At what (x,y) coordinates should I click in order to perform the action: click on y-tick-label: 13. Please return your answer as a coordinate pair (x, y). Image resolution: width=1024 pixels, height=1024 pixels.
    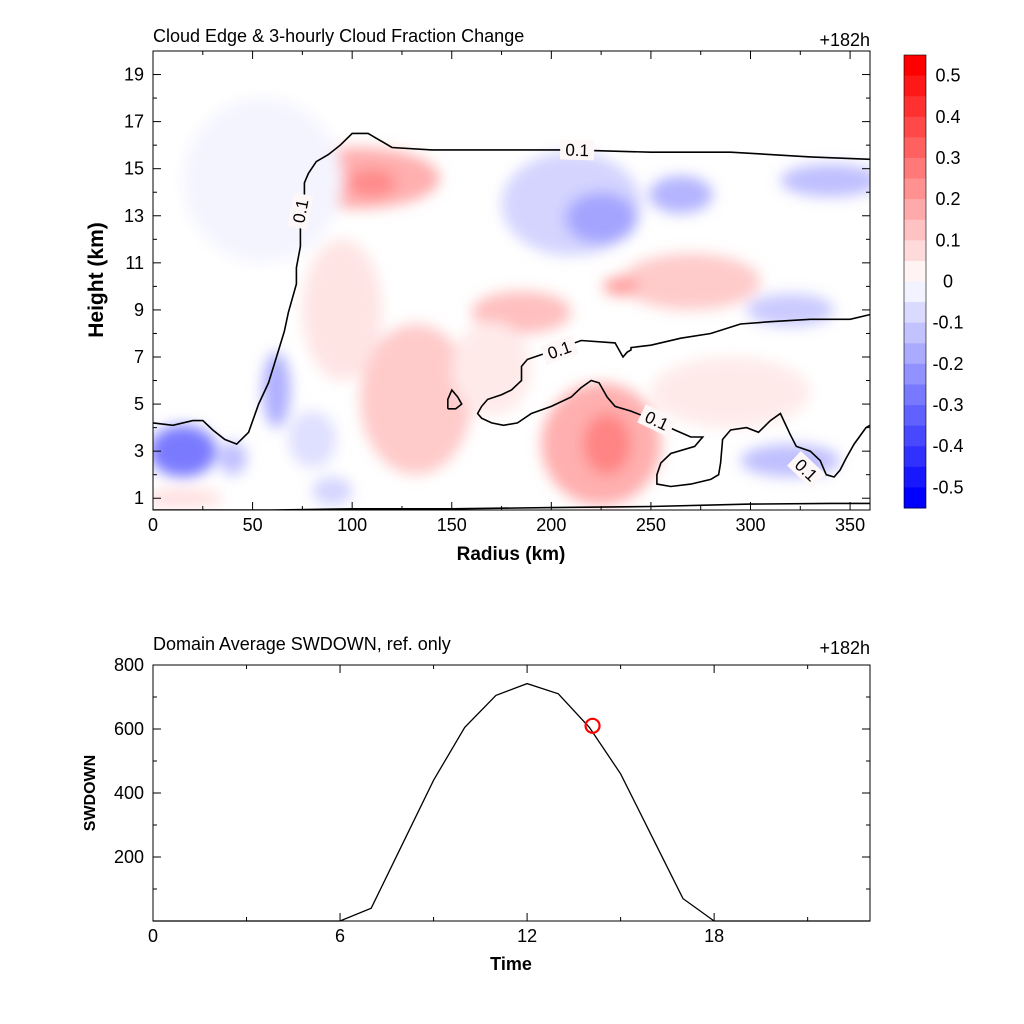
    Looking at the image, I should click on (134, 216).